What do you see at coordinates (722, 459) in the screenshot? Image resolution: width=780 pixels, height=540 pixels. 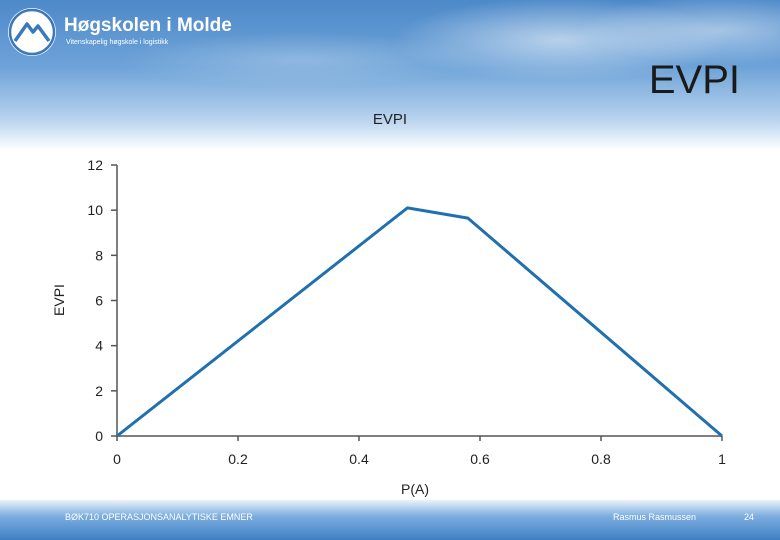 I see `x-tick-label: 1` at bounding box center [722, 459].